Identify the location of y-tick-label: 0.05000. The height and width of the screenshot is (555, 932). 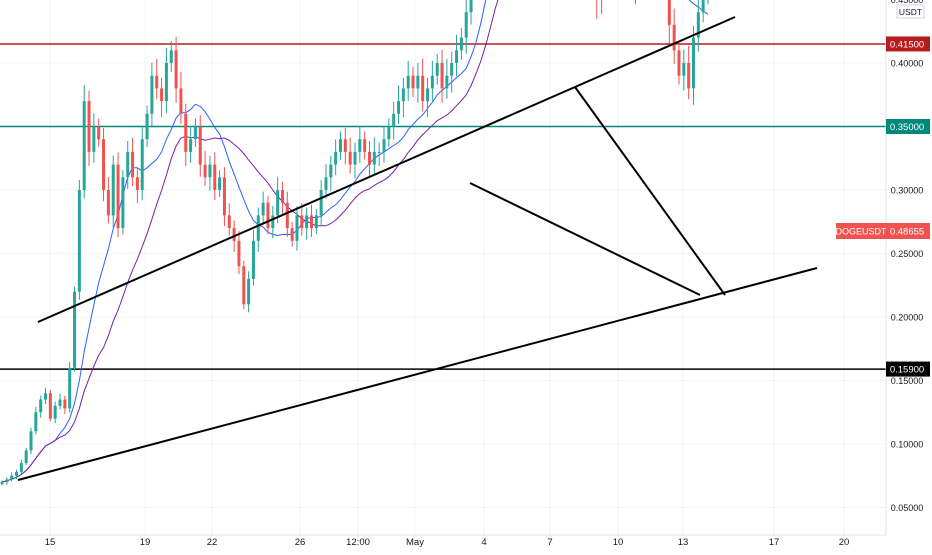
(907, 508).